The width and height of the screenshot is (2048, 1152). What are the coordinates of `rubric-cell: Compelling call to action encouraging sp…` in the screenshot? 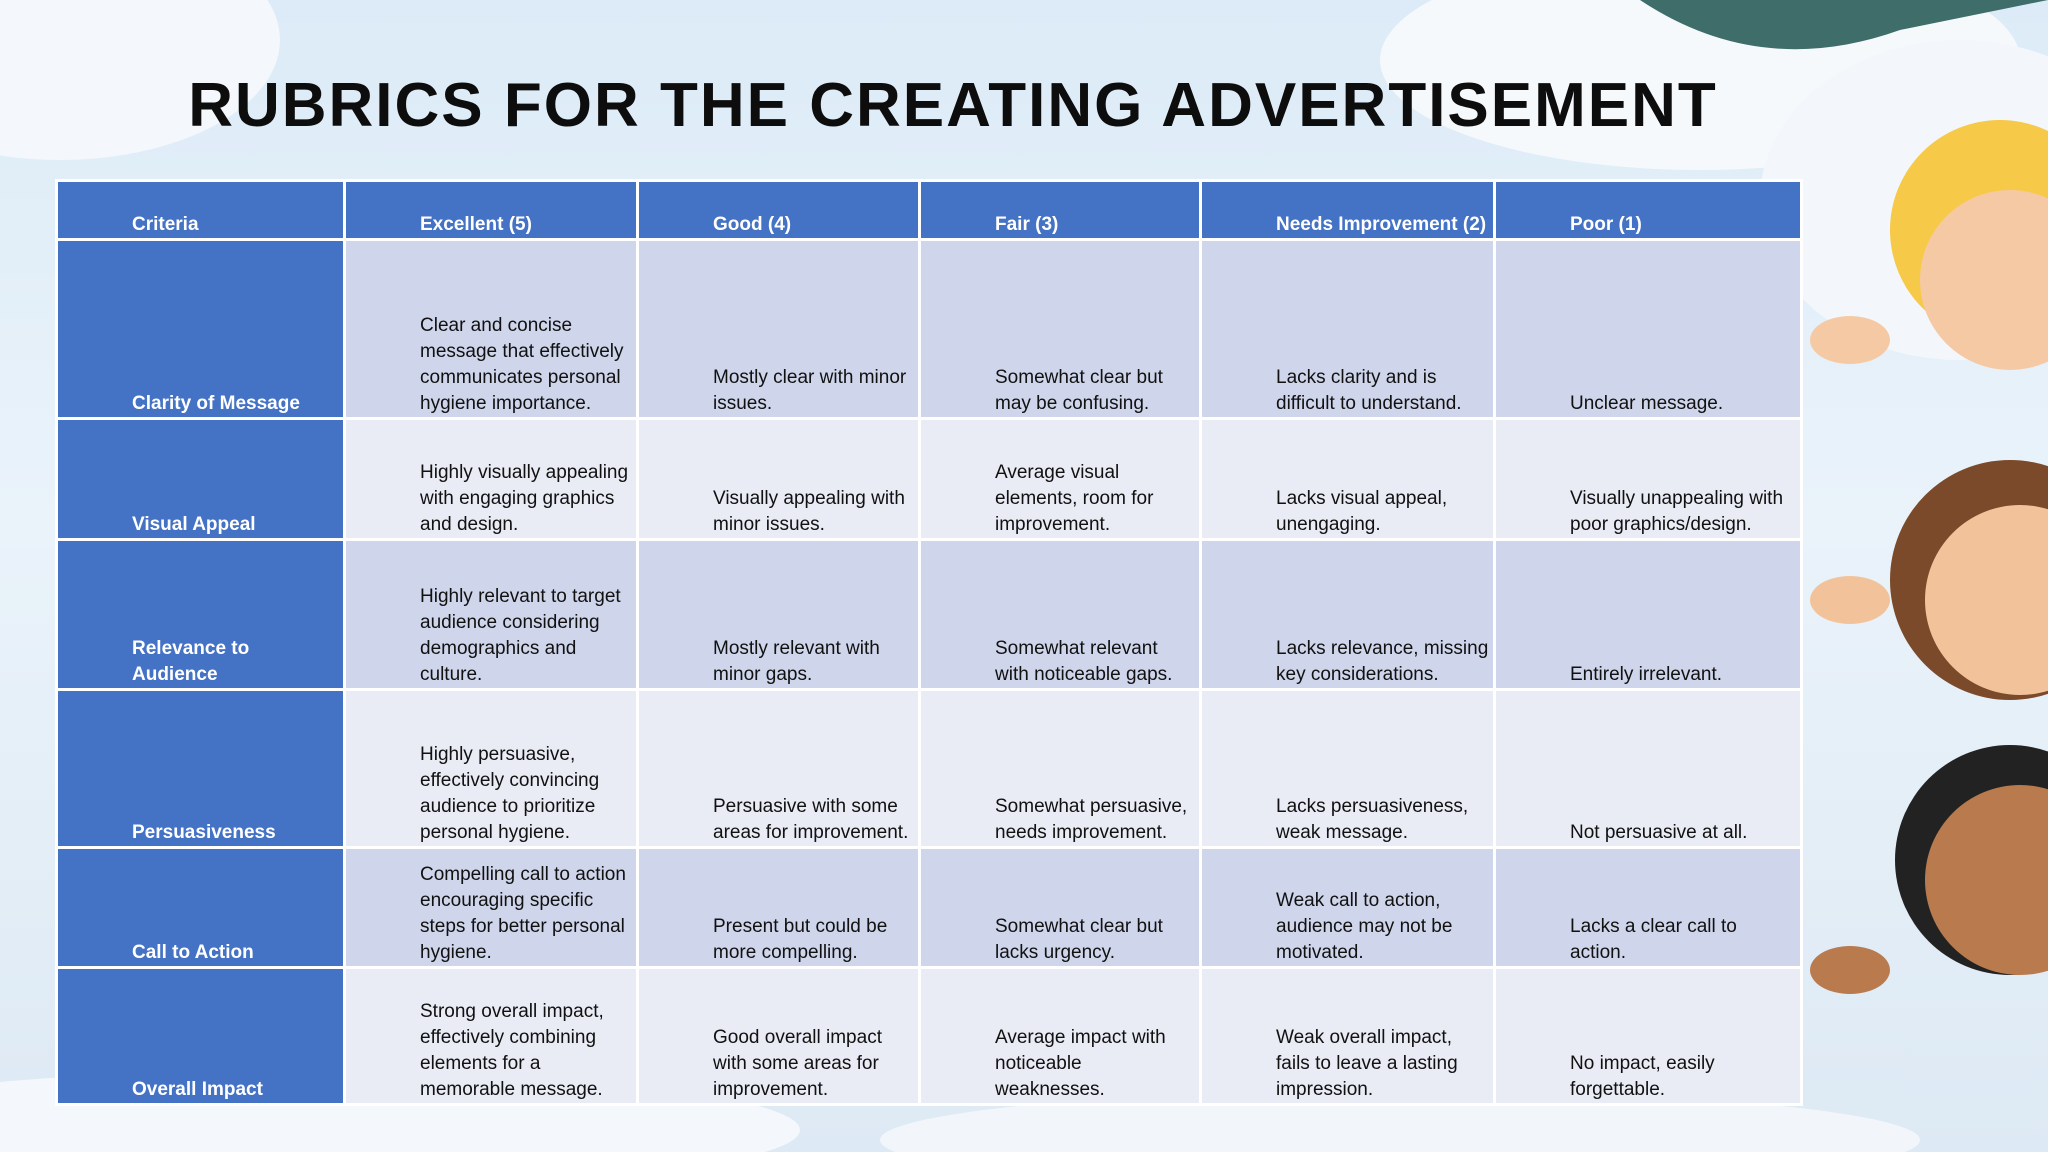 It's located at (491, 907).